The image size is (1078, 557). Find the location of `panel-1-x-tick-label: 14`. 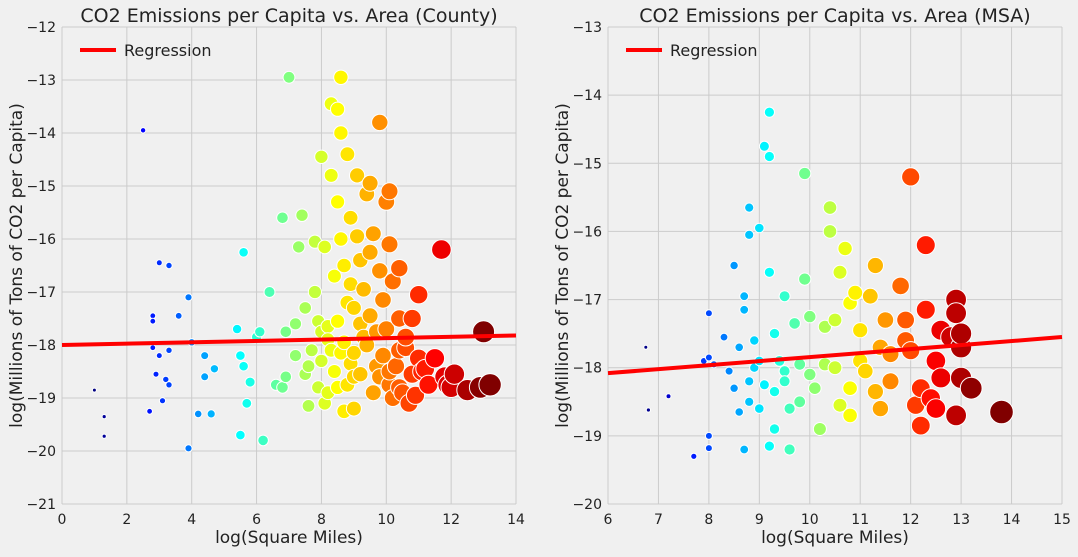

panel-1-x-tick-label: 14 is located at coordinates (516, 520).